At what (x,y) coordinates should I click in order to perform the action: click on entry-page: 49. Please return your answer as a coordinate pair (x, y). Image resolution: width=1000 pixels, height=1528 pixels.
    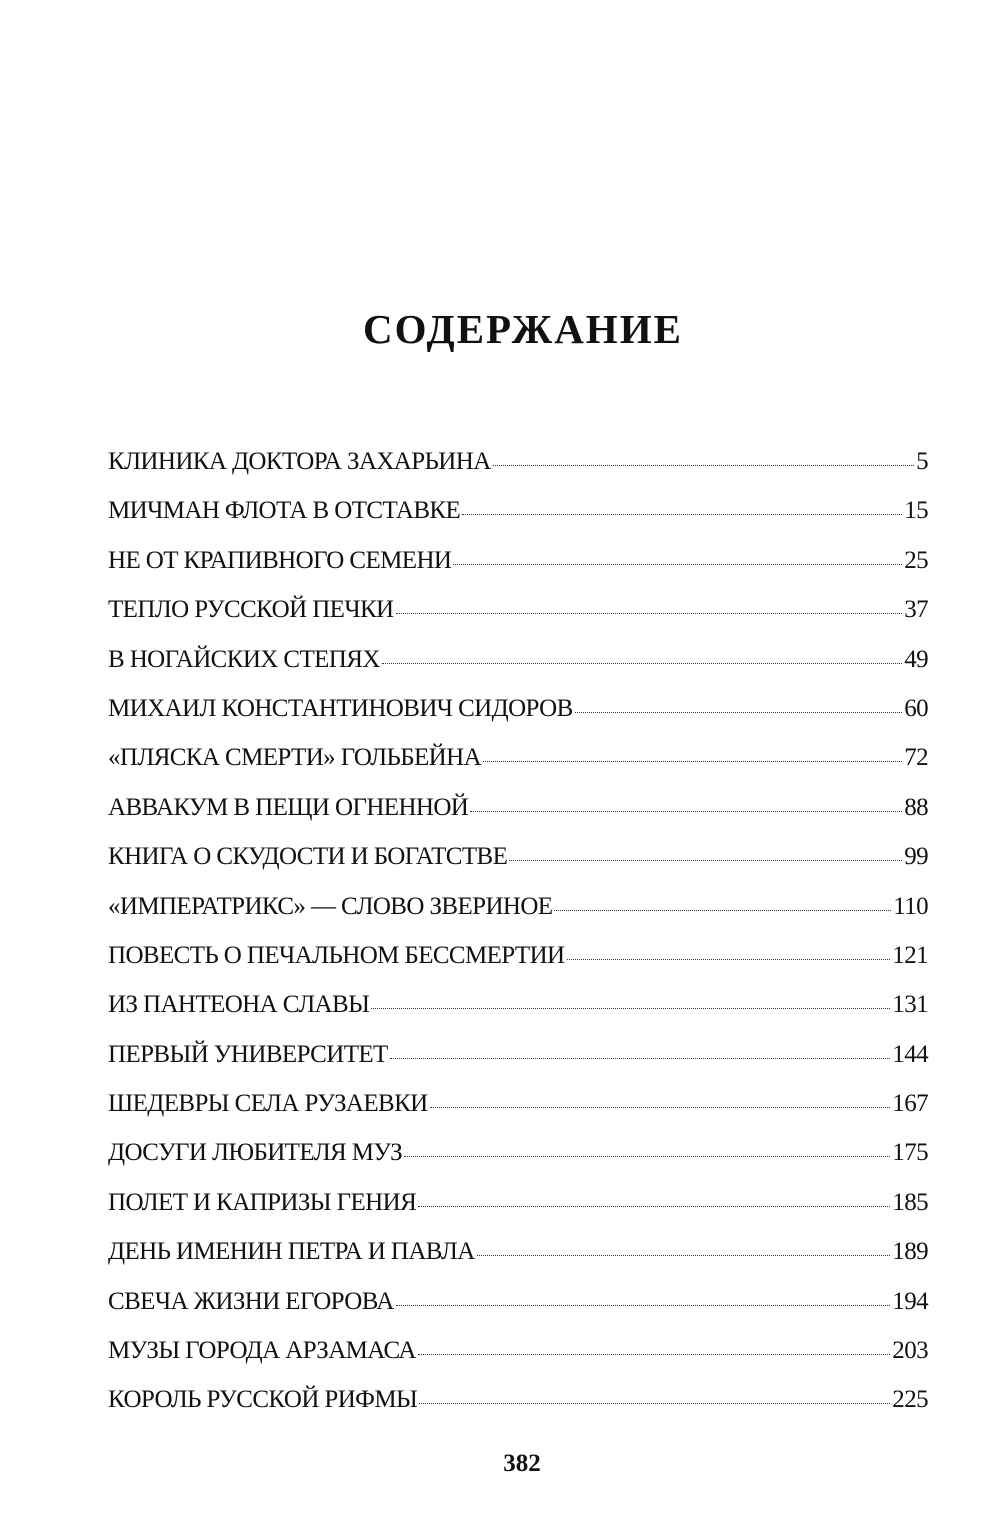
    Looking at the image, I should click on (916, 659).